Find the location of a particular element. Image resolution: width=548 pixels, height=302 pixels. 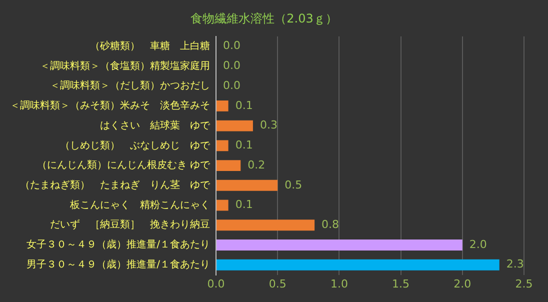

y-tick-label: 板こんにゃく 精粉こんにゃく is located at coordinates (139, 204).